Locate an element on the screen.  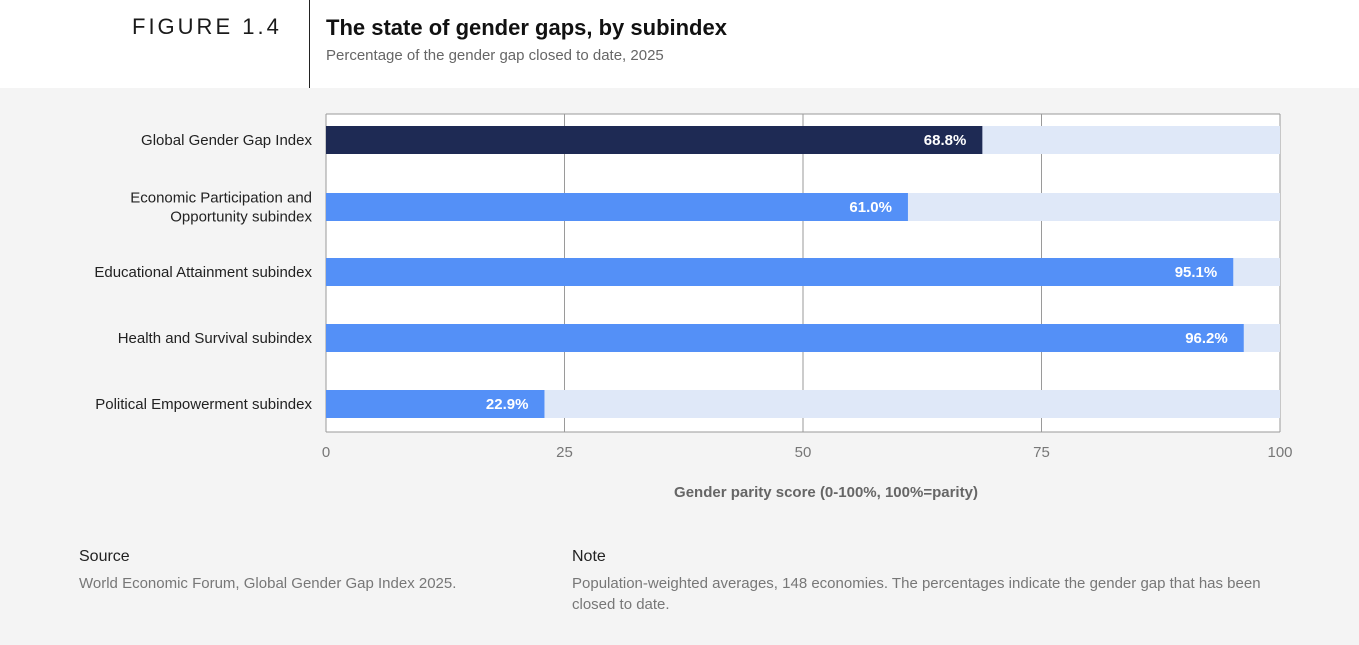
chart-title: The state of gender gaps, by subindex is located at coordinates (526, 27).